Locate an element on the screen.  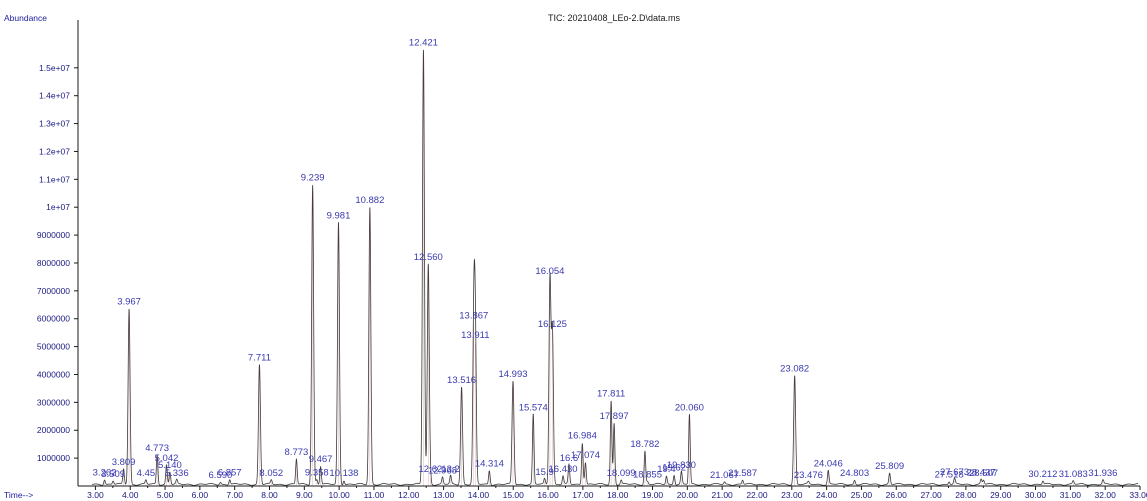
x-tick-label: 33.00 is located at coordinates (1138, 495).